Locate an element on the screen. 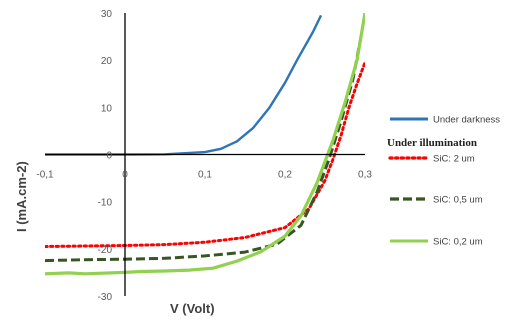 The image size is (527, 329). y-tick-label: -30 is located at coordinates (105, 297).